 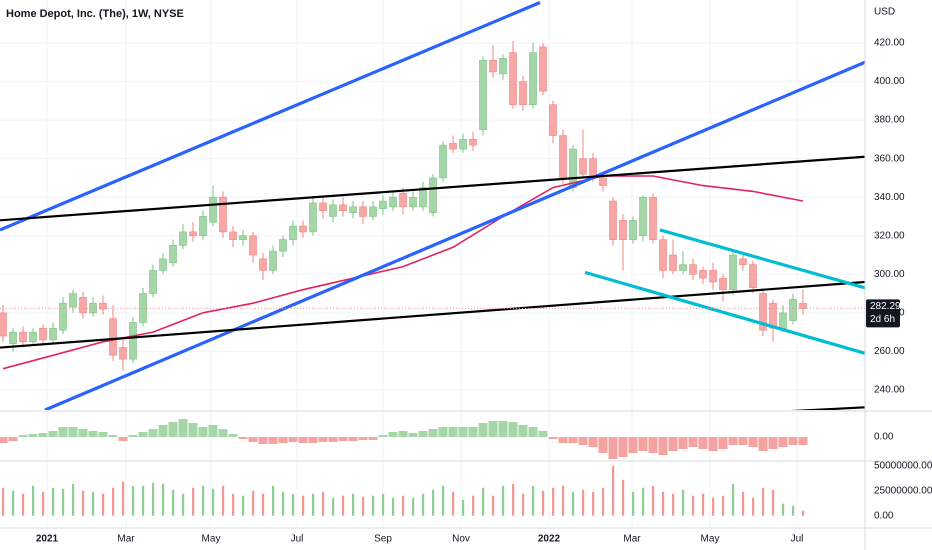 What do you see at coordinates (889, 197) in the screenshot?
I see `y-tick-label: 340.00` at bounding box center [889, 197].